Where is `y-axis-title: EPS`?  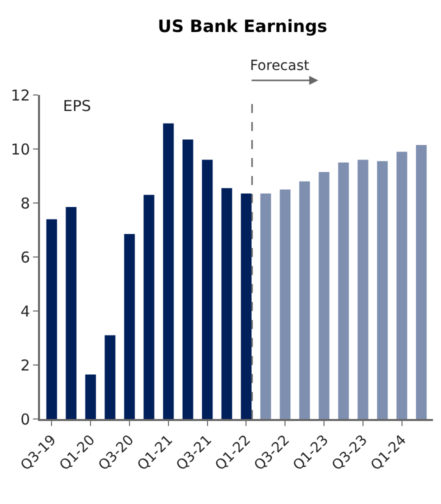
y-axis-title: EPS is located at coordinates (77, 106).